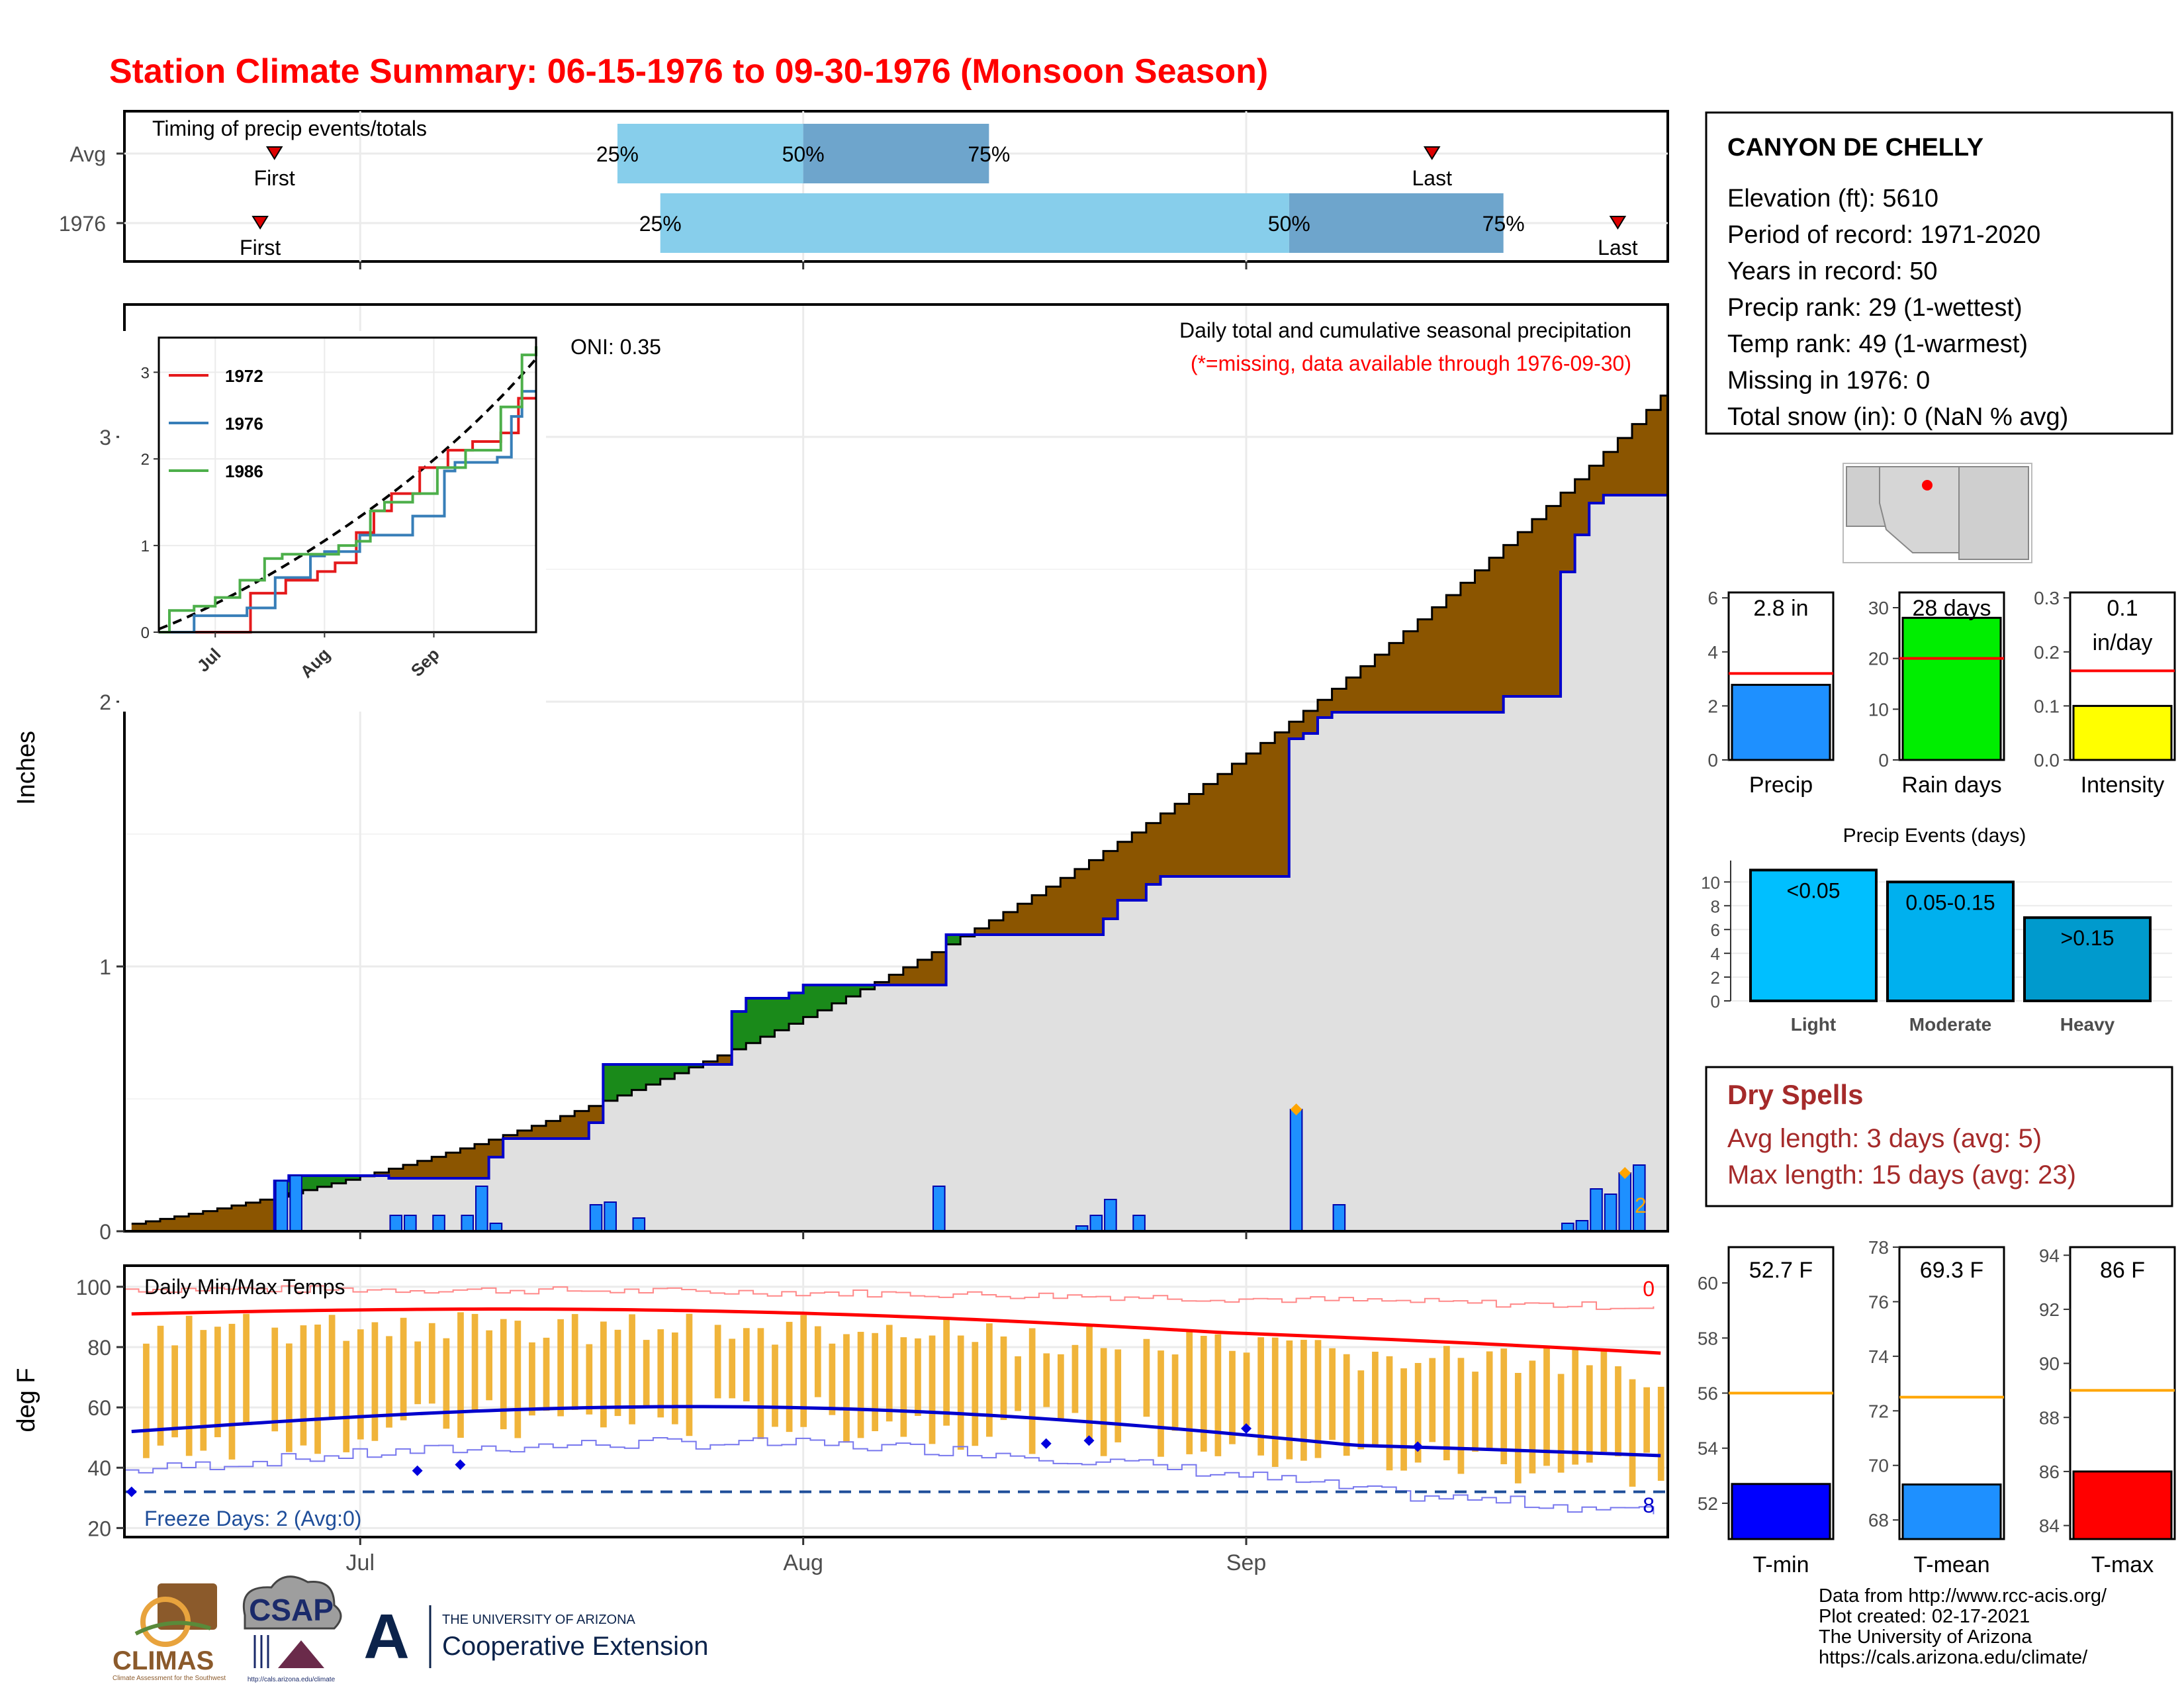 This screenshot has height=1688, width=2184. What do you see at coordinates (2049, 1526) in the screenshot?
I see `temp-summary-ytick-label: 84` at bounding box center [2049, 1526].